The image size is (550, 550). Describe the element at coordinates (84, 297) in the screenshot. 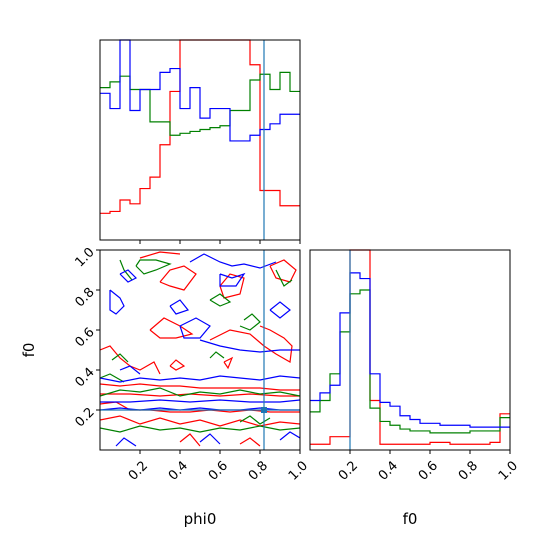

I see `f0-ytick-label: 0.8` at that location.